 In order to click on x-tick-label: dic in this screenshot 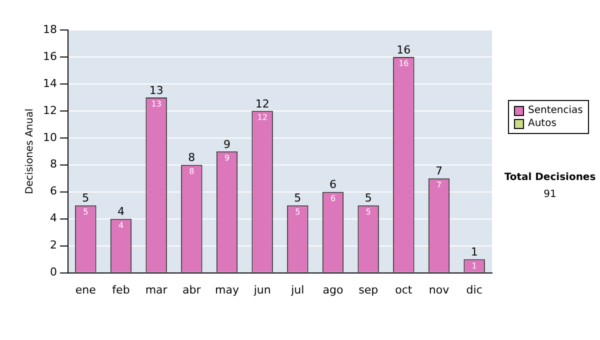, I will do `click(474, 289)`.